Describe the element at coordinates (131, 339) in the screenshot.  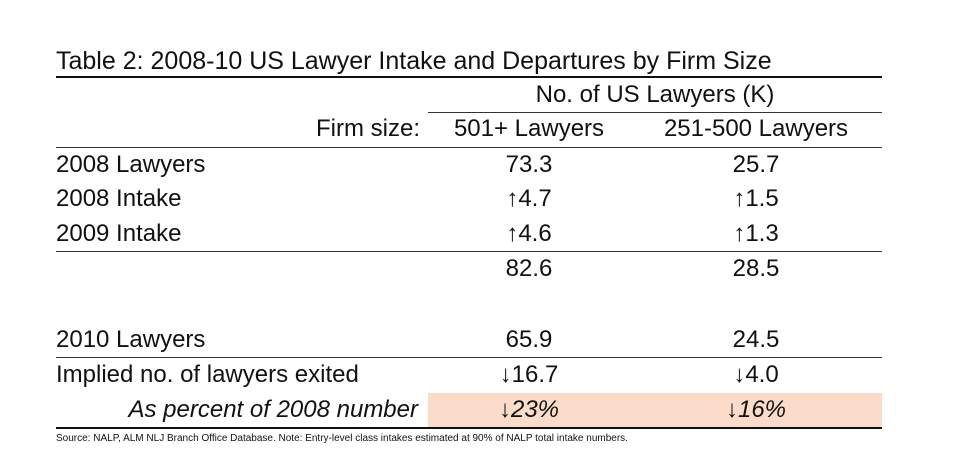
I see `row-label: 2010 Lawyers` at that location.